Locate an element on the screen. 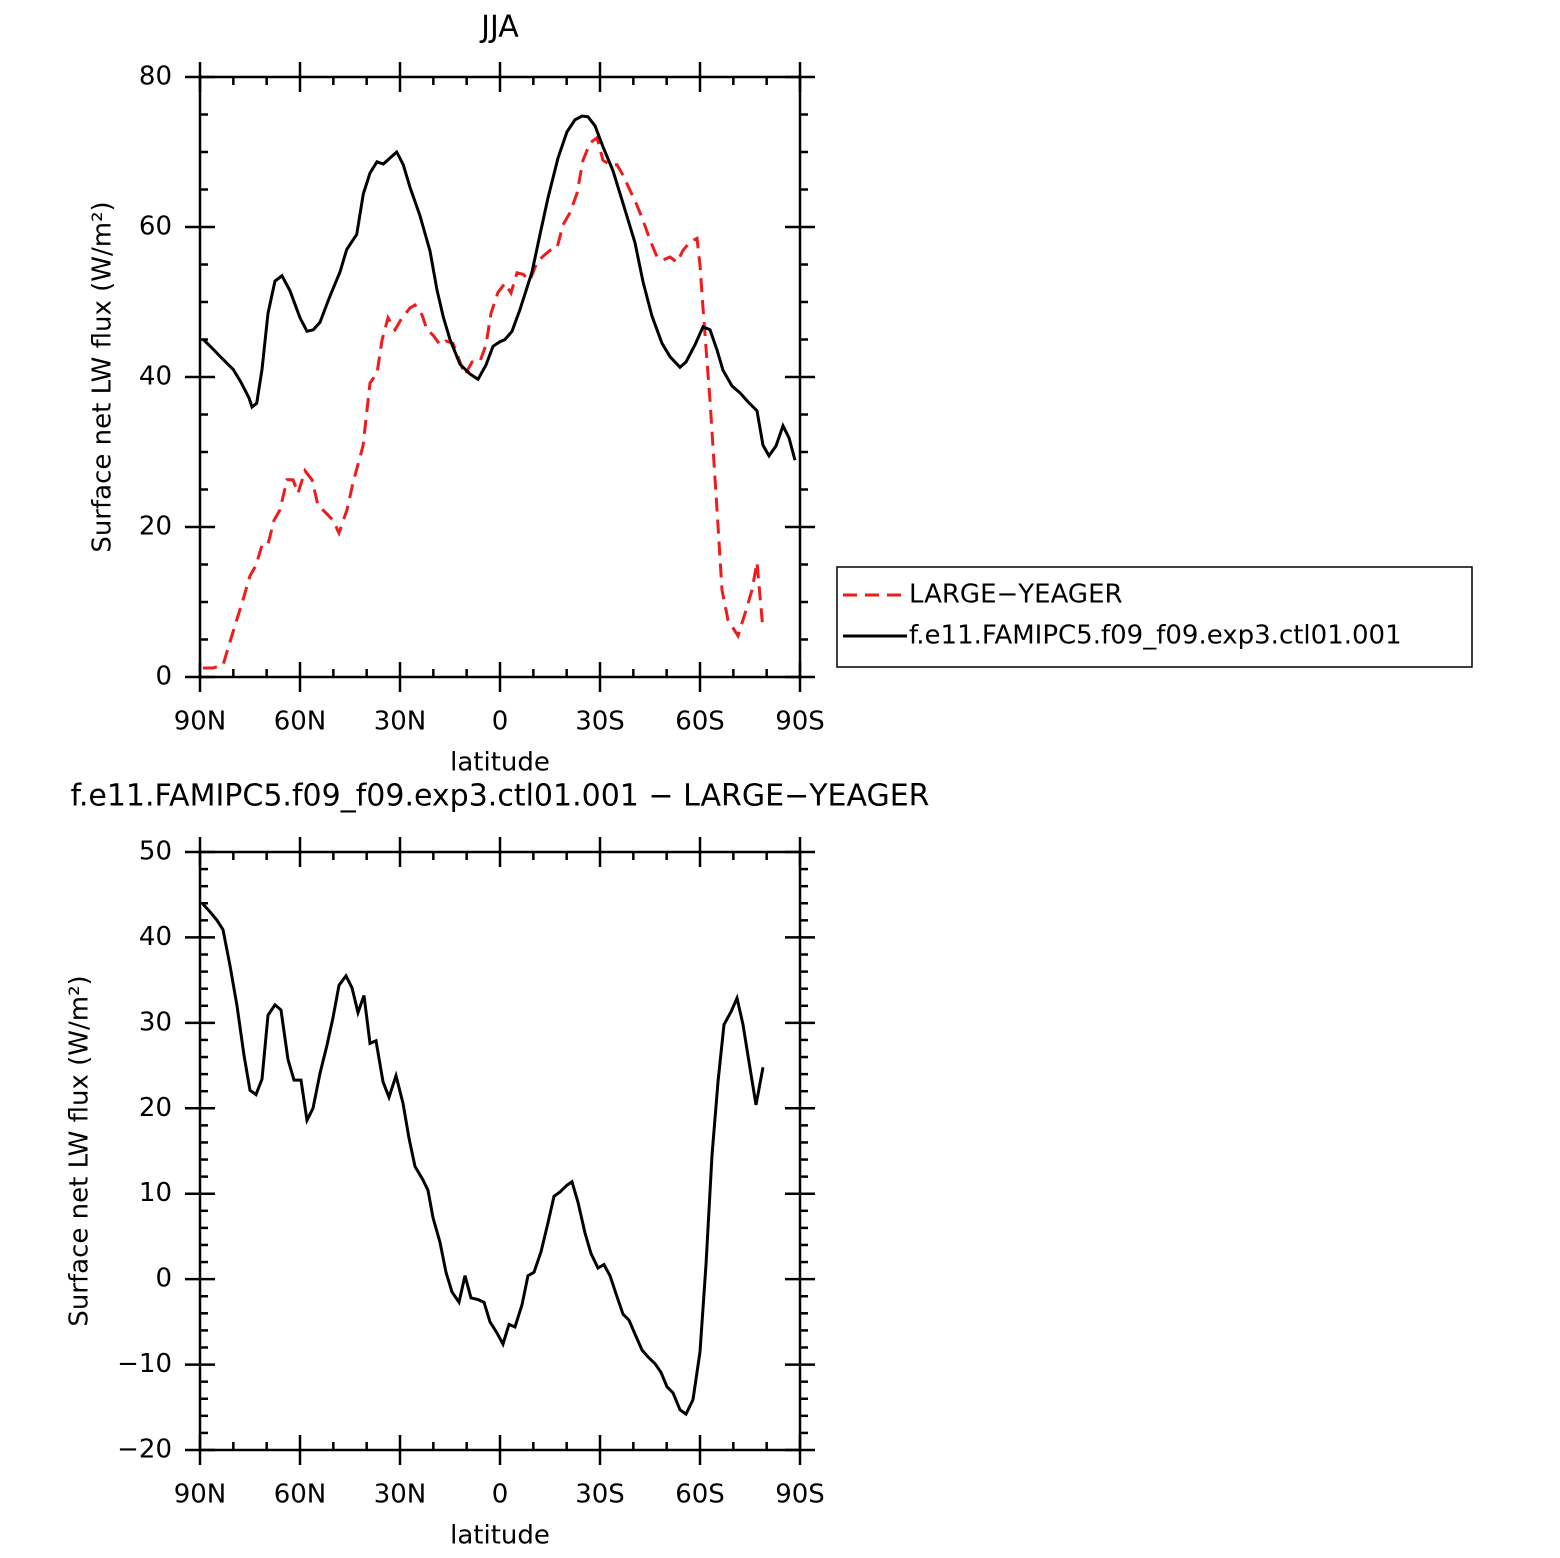  y-tick-label: 50 is located at coordinates (155, 852).